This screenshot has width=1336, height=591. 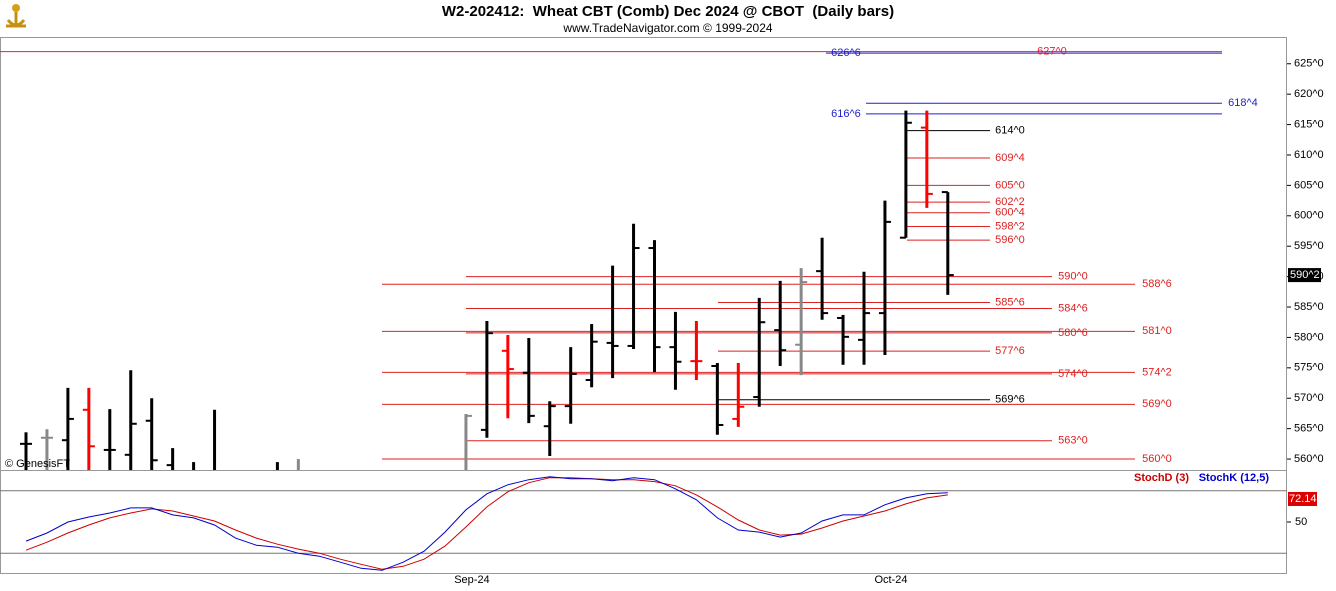 What do you see at coordinates (1073, 374) in the screenshot?
I see `level-label: 574^0` at bounding box center [1073, 374].